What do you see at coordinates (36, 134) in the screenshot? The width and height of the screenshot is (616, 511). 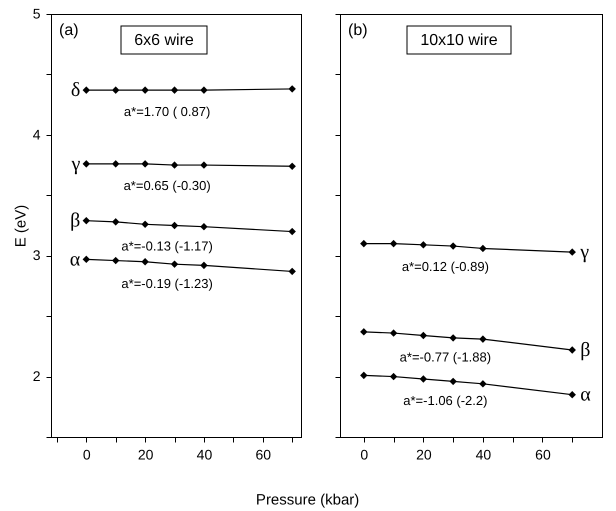 I see `y-tick-label: 4` at bounding box center [36, 134].